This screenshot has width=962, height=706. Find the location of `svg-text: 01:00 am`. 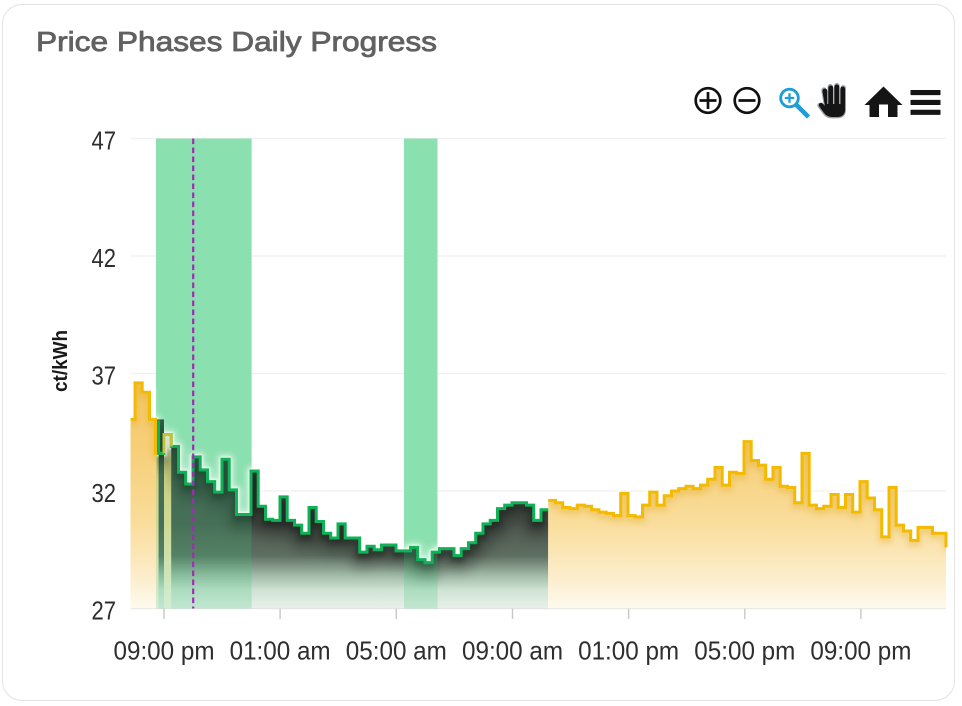

svg-text: 01:00 am is located at coordinates (280, 651).